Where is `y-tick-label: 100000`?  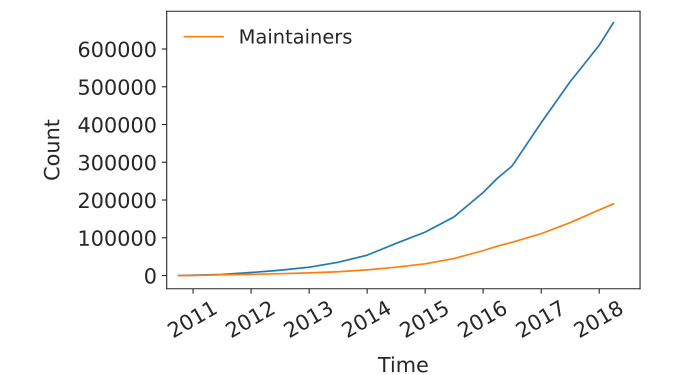
y-tick-label: 100000 is located at coordinates (118, 238).